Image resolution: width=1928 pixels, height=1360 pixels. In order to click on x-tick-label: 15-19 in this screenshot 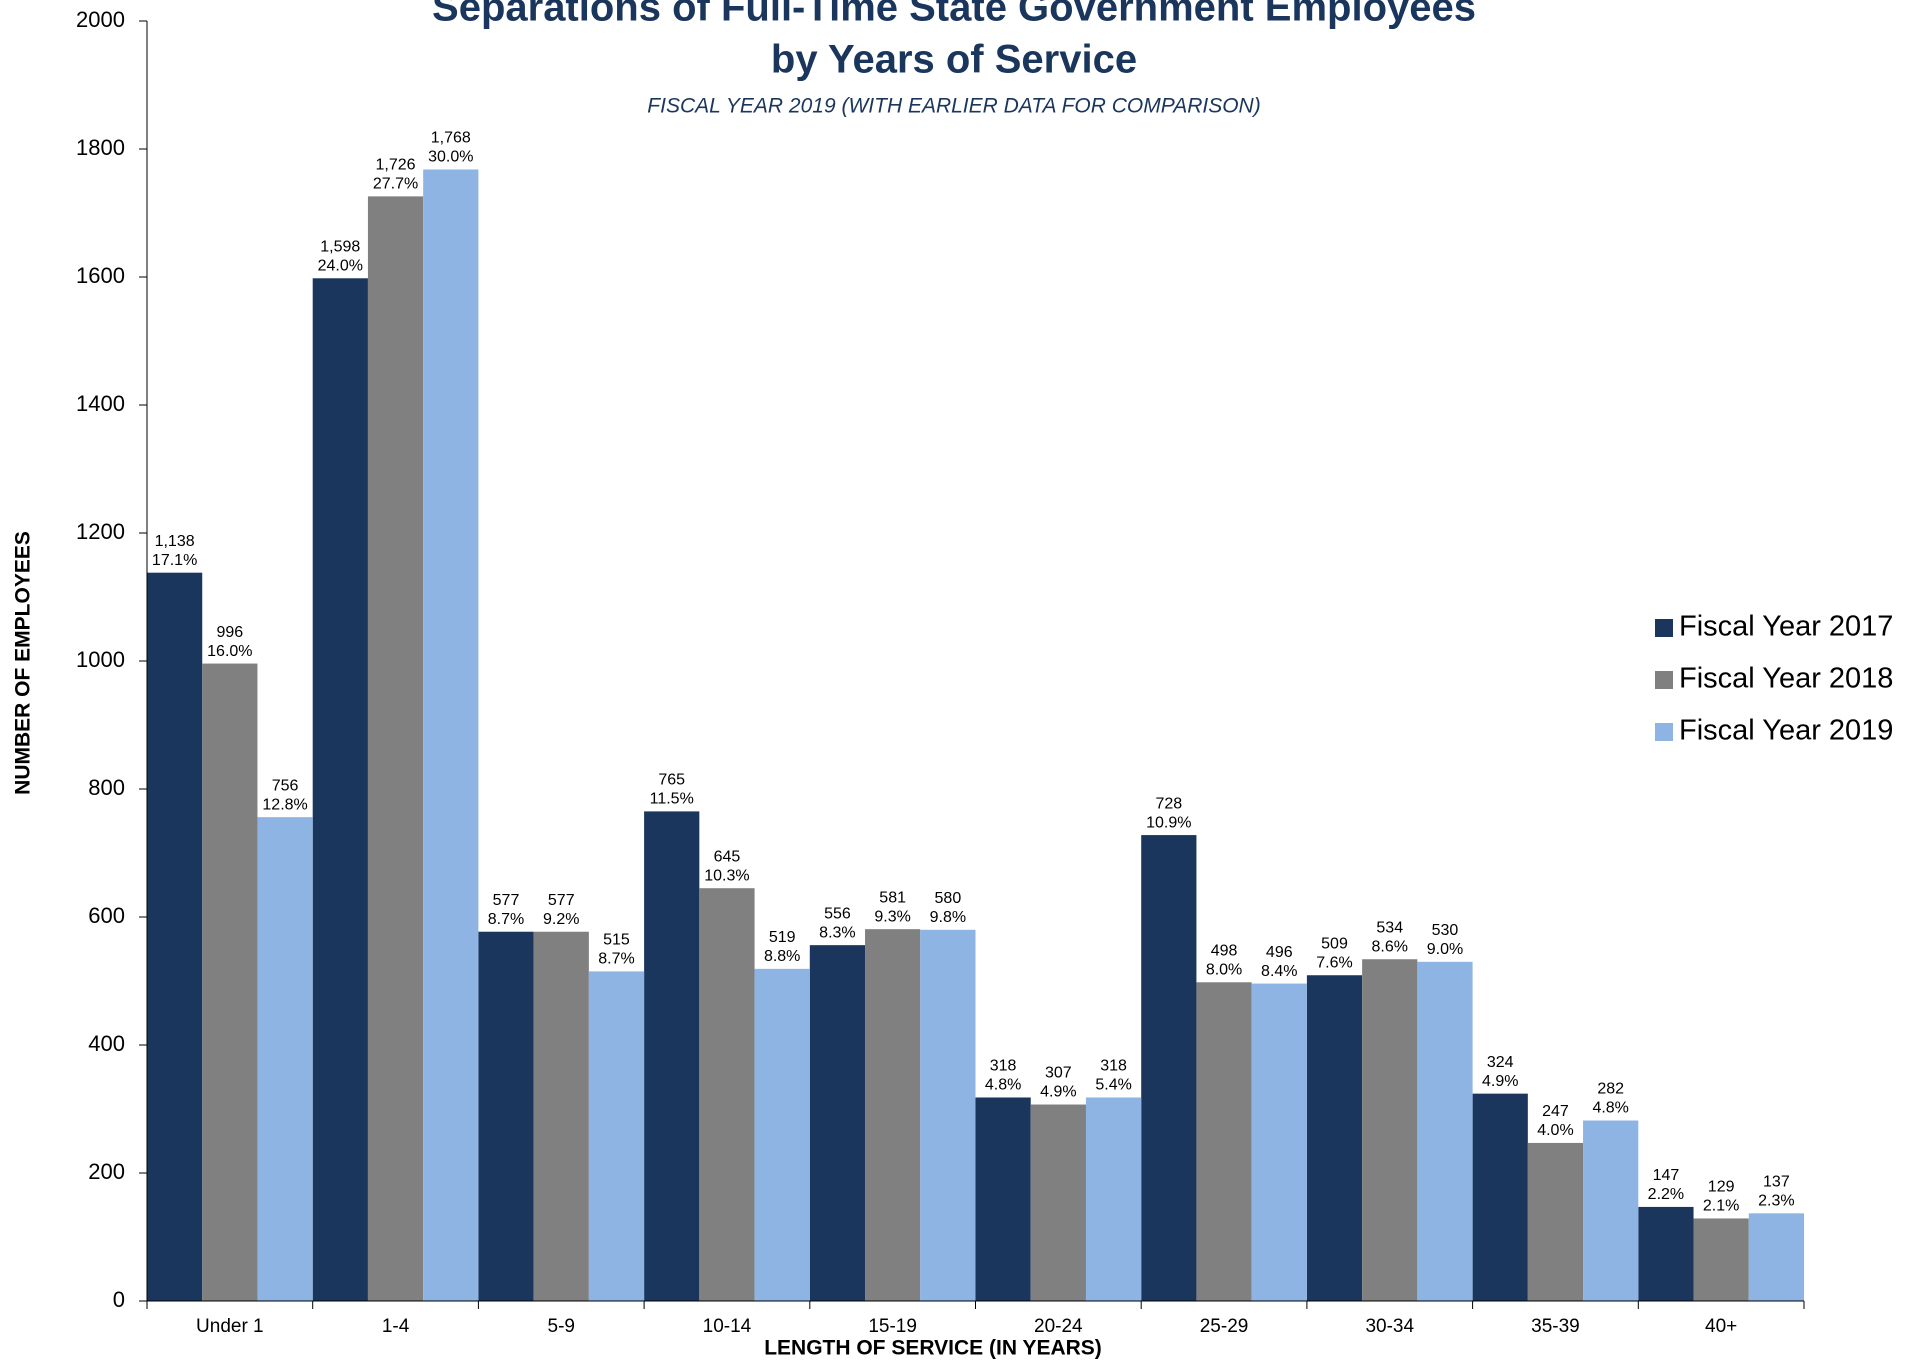, I will do `click(892, 1326)`.